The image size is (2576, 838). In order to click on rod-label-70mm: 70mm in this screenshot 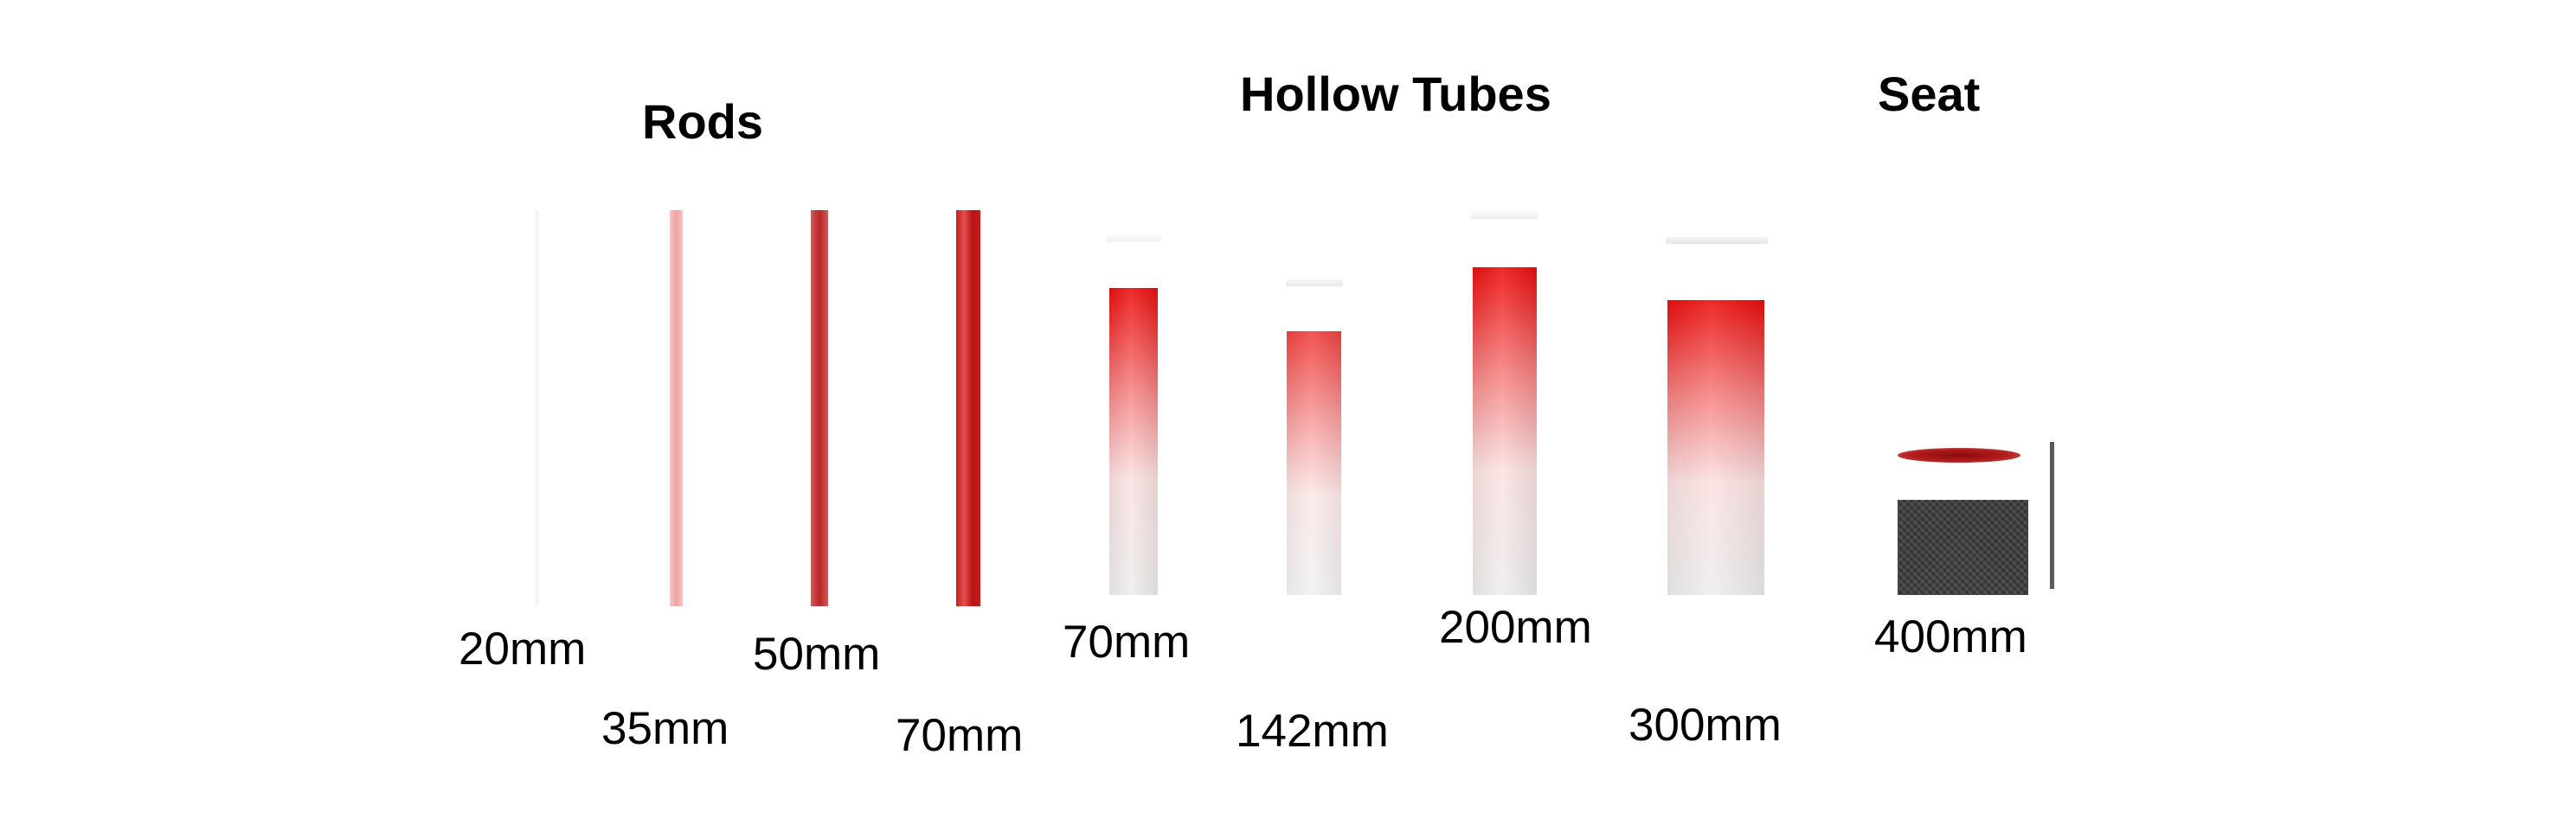, I will do `click(960, 735)`.